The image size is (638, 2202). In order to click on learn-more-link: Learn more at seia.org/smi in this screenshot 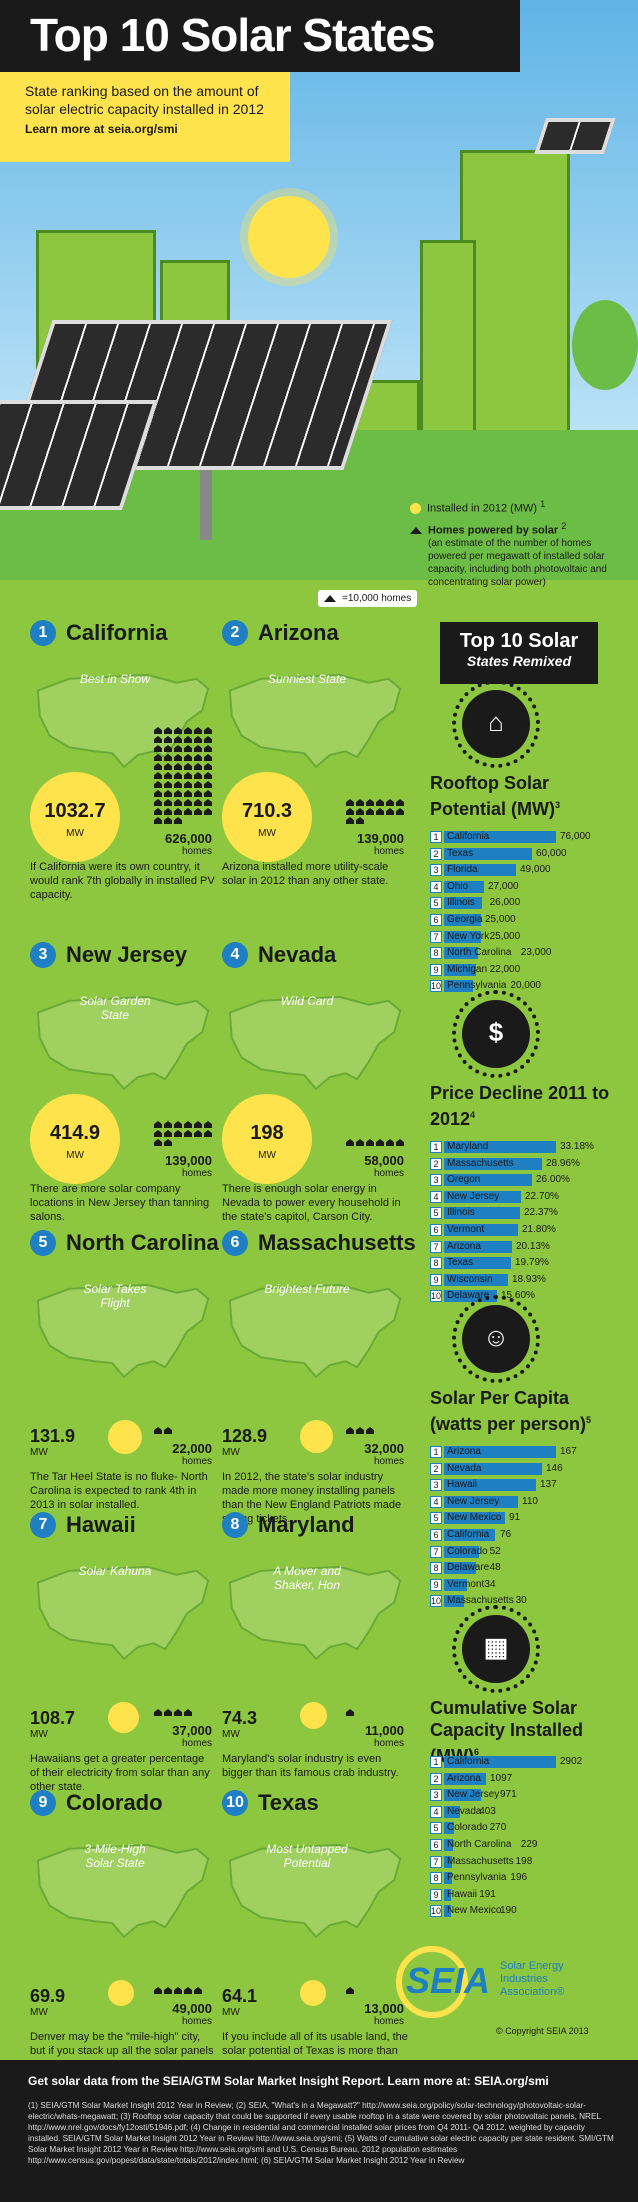, I will do `click(101, 129)`.